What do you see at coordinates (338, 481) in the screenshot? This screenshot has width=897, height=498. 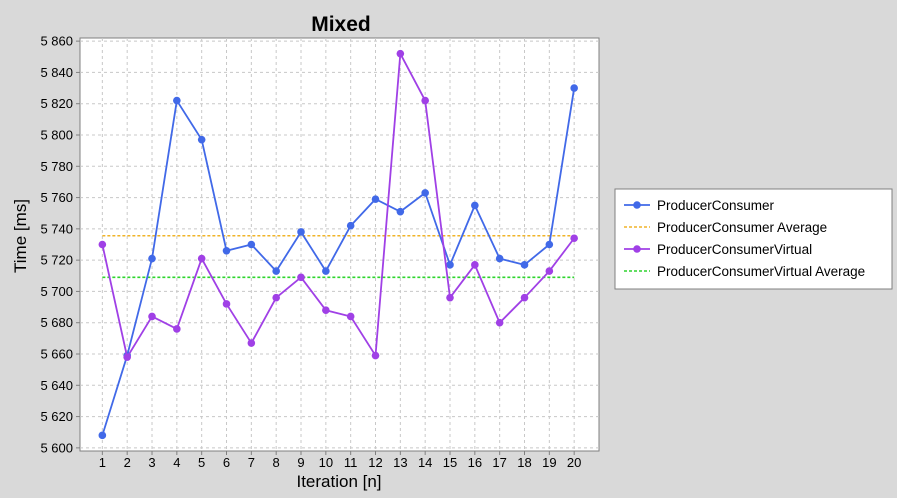 I see `x-axis-title: Iteration [n]` at bounding box center [338, 481].